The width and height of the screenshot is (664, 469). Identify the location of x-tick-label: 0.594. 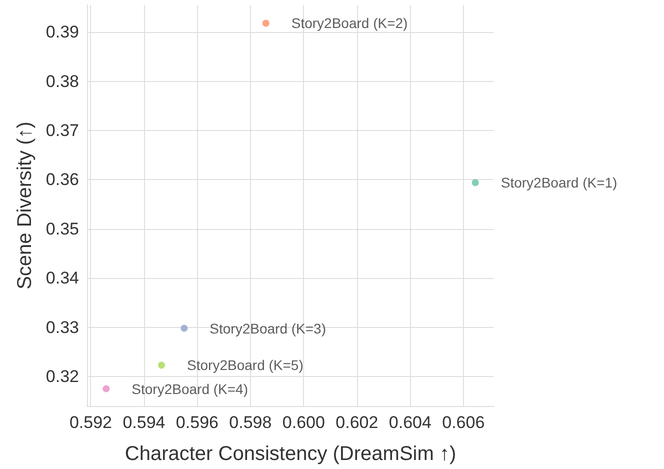
(144, 422).